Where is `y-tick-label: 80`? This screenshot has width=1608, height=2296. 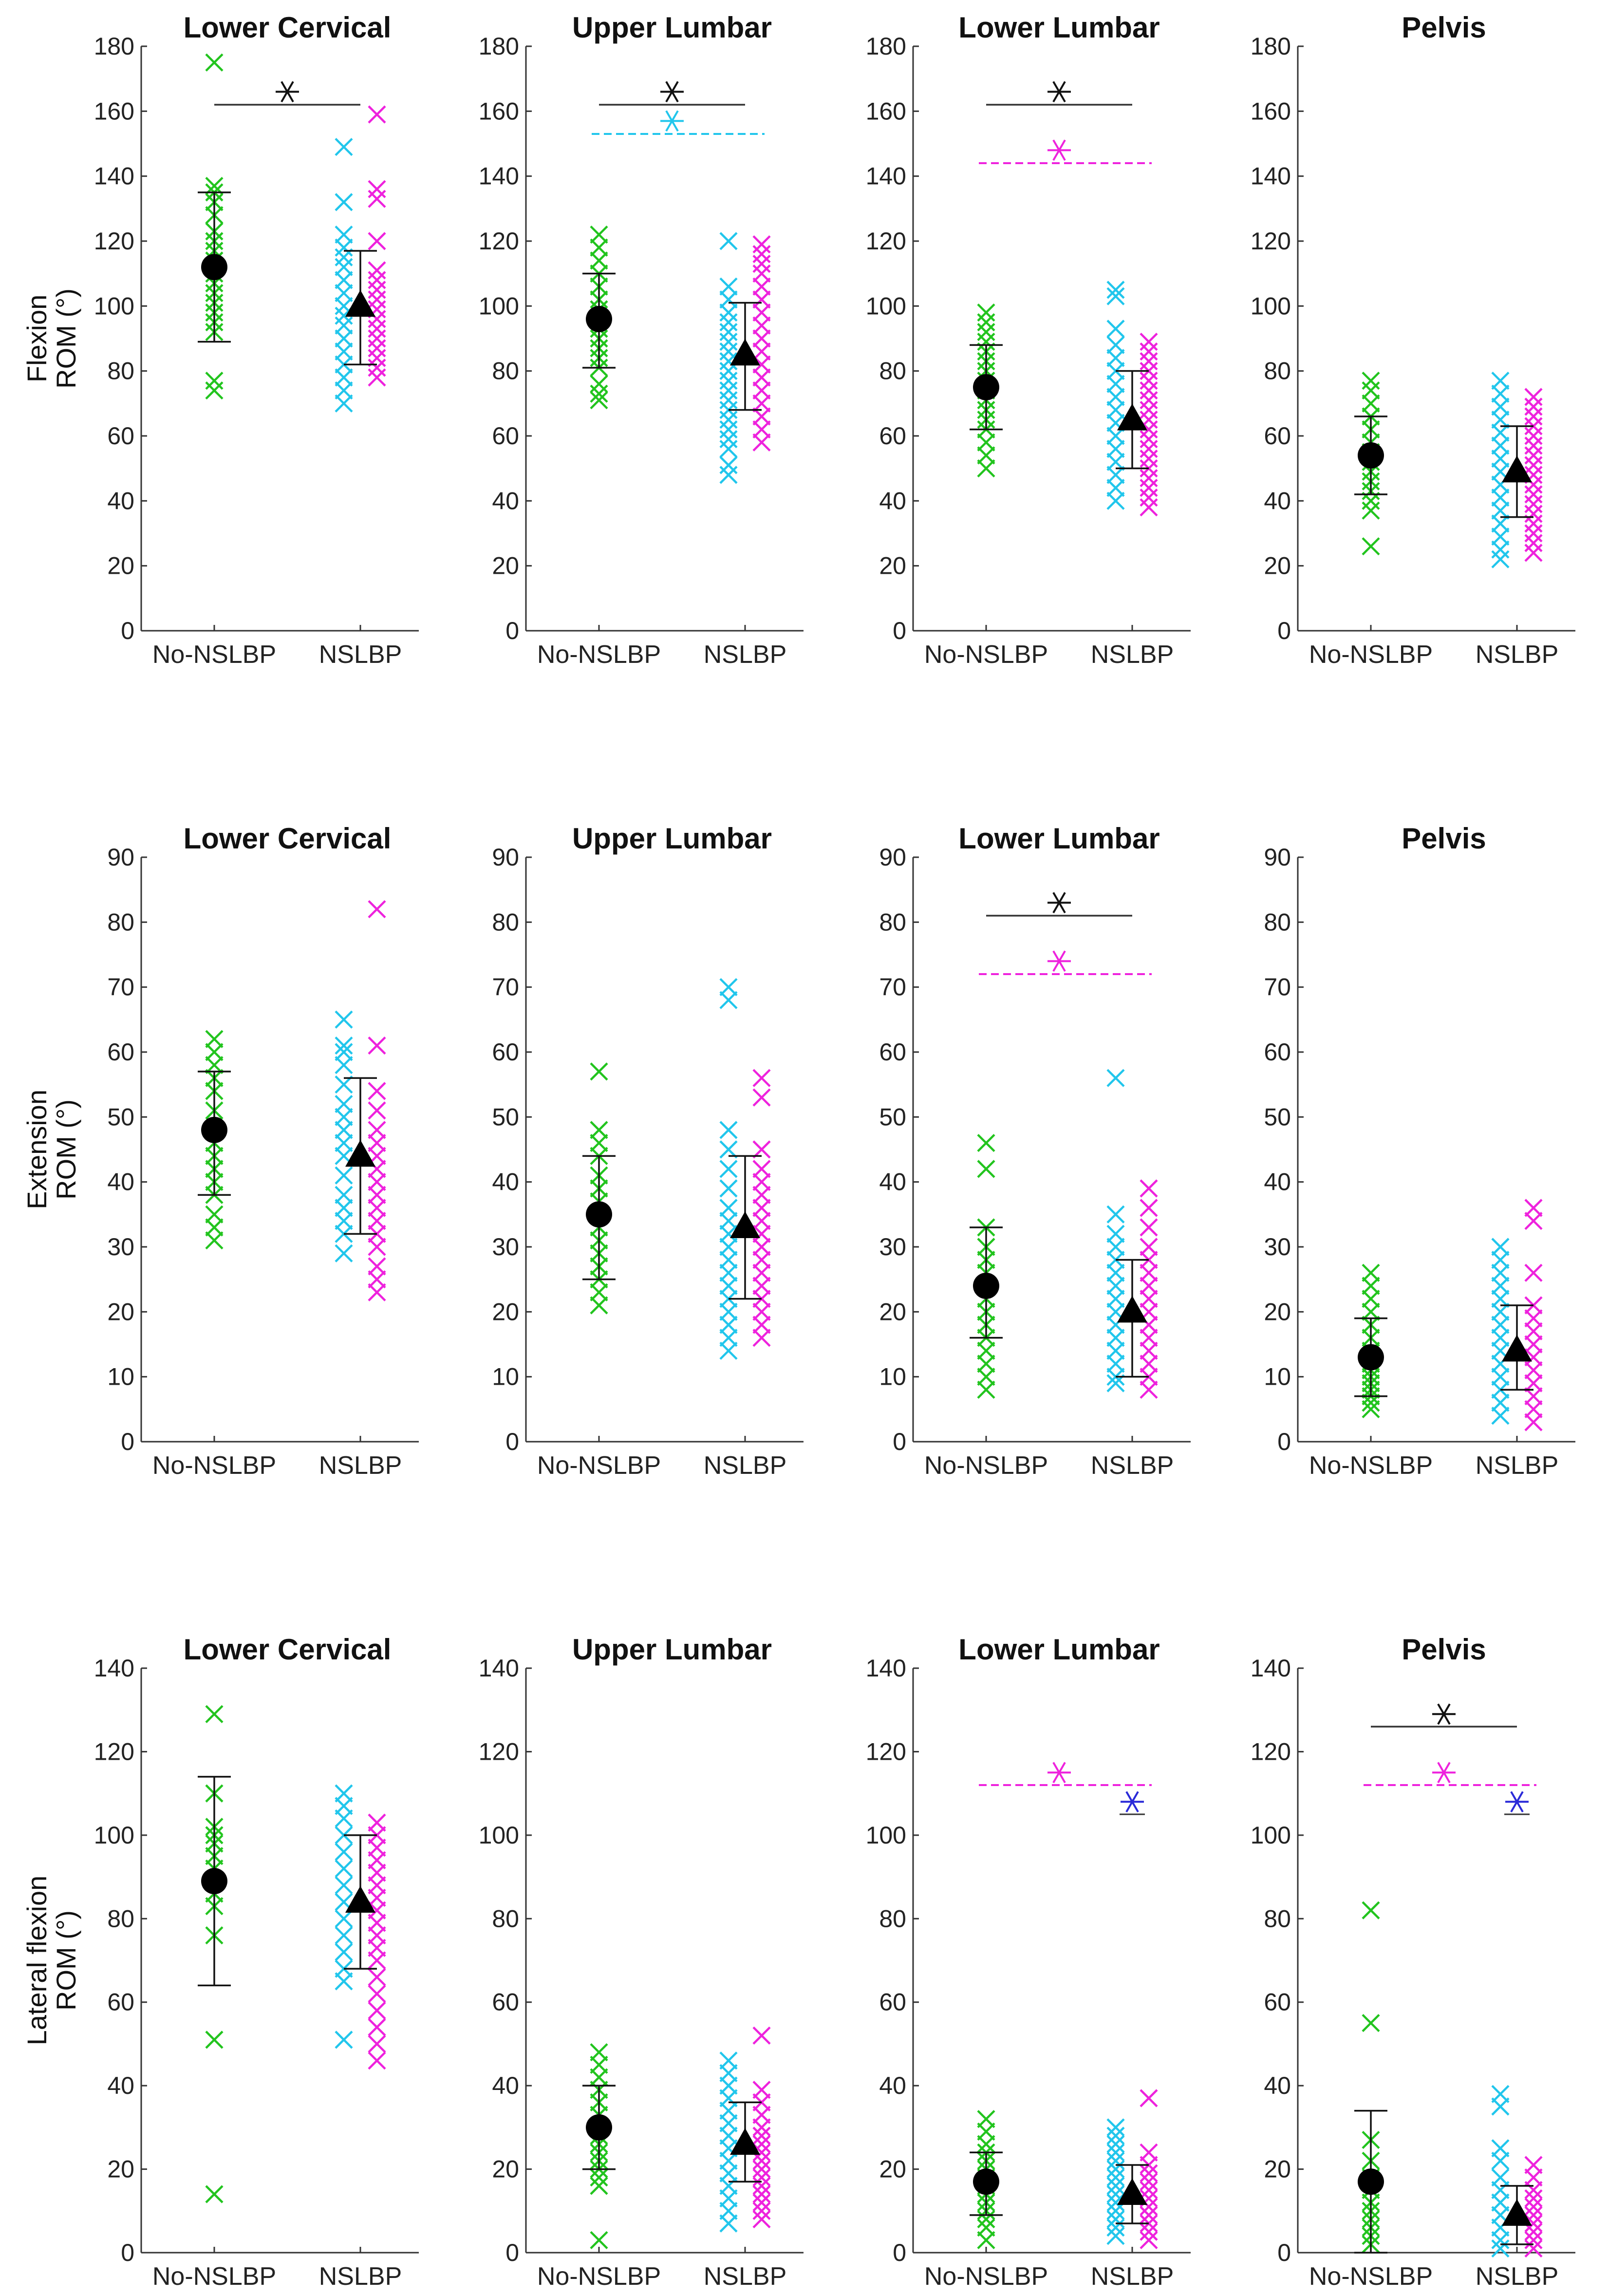
y-tick-label: 80 is located at coordinates (1277, 371).